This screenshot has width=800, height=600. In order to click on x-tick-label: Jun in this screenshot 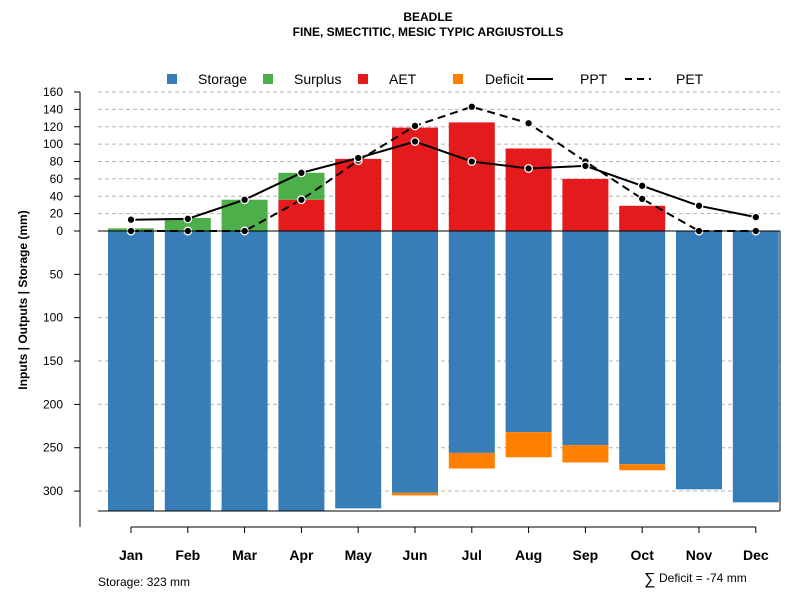, I will do `click(415, 555)`.